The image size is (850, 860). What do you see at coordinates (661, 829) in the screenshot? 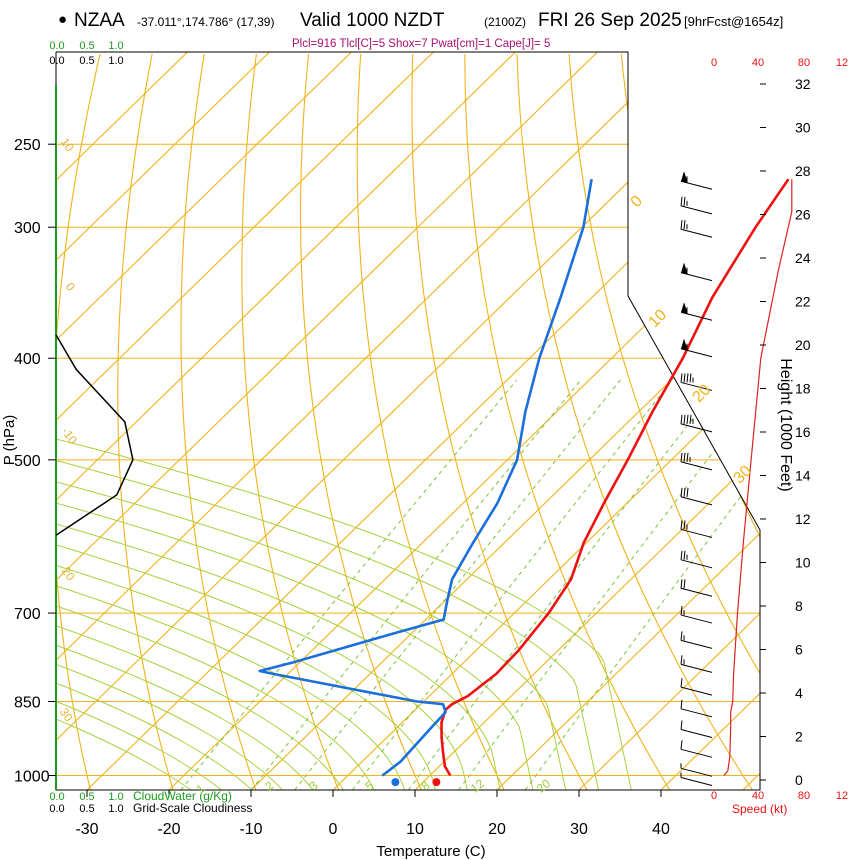
I see `temp-tick-label: 40` at bounding box center [661, 829].